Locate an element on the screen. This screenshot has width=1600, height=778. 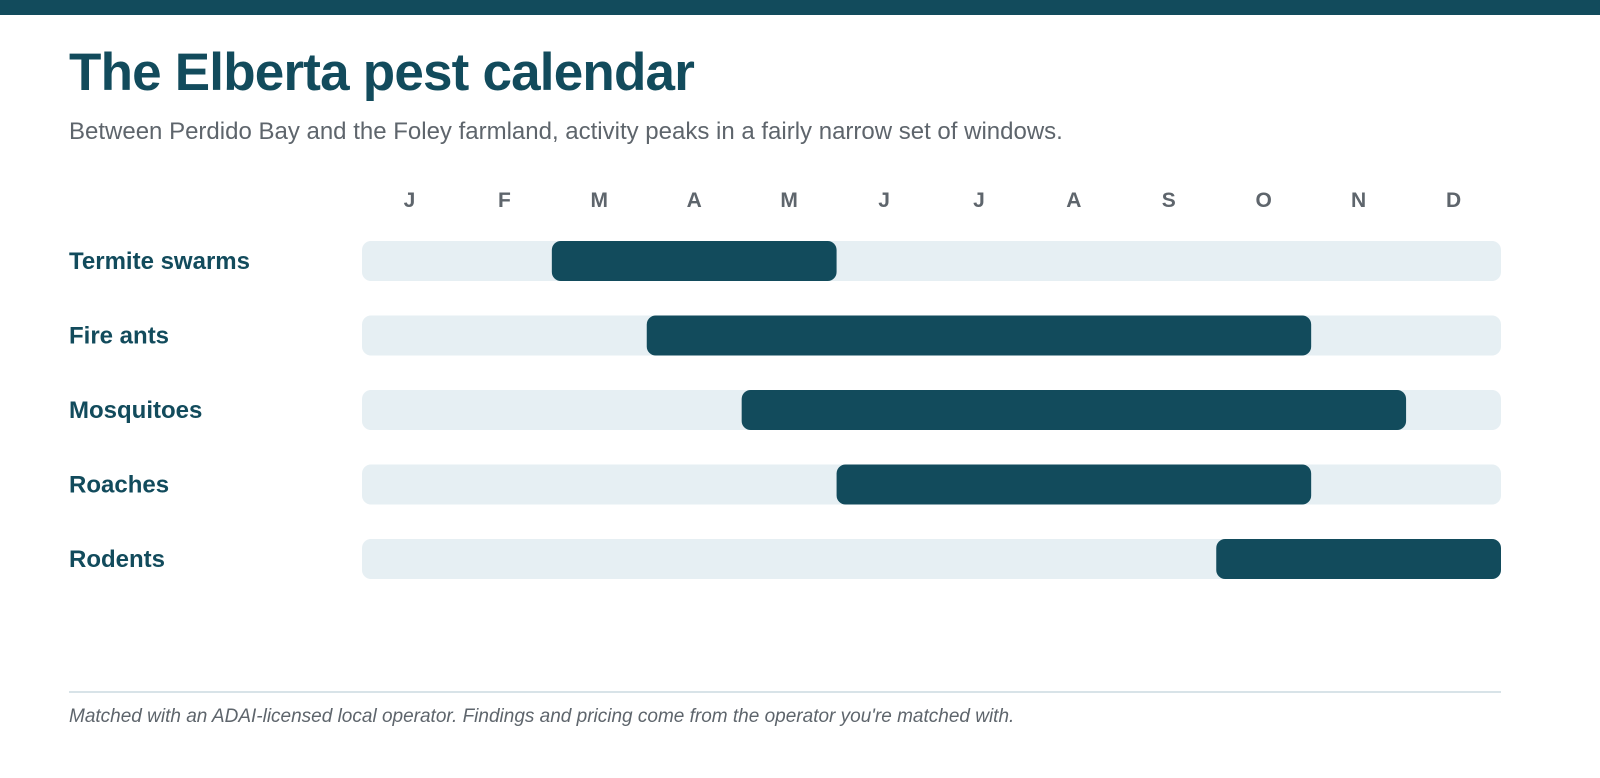
month-label: F is located at coordinates (504, 200).